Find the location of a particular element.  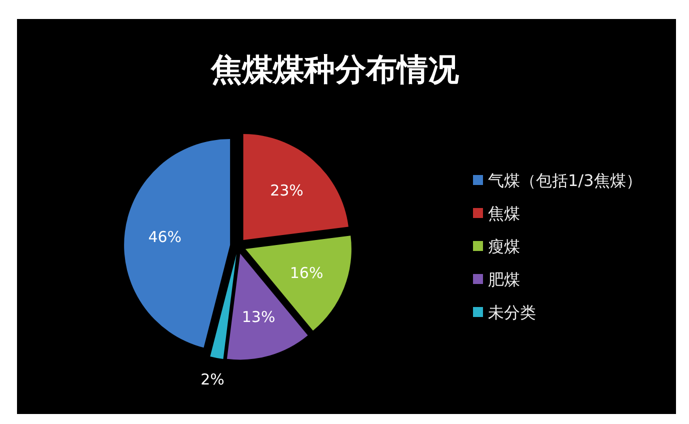

data-label: 2% is located at coordinates (212, 379).